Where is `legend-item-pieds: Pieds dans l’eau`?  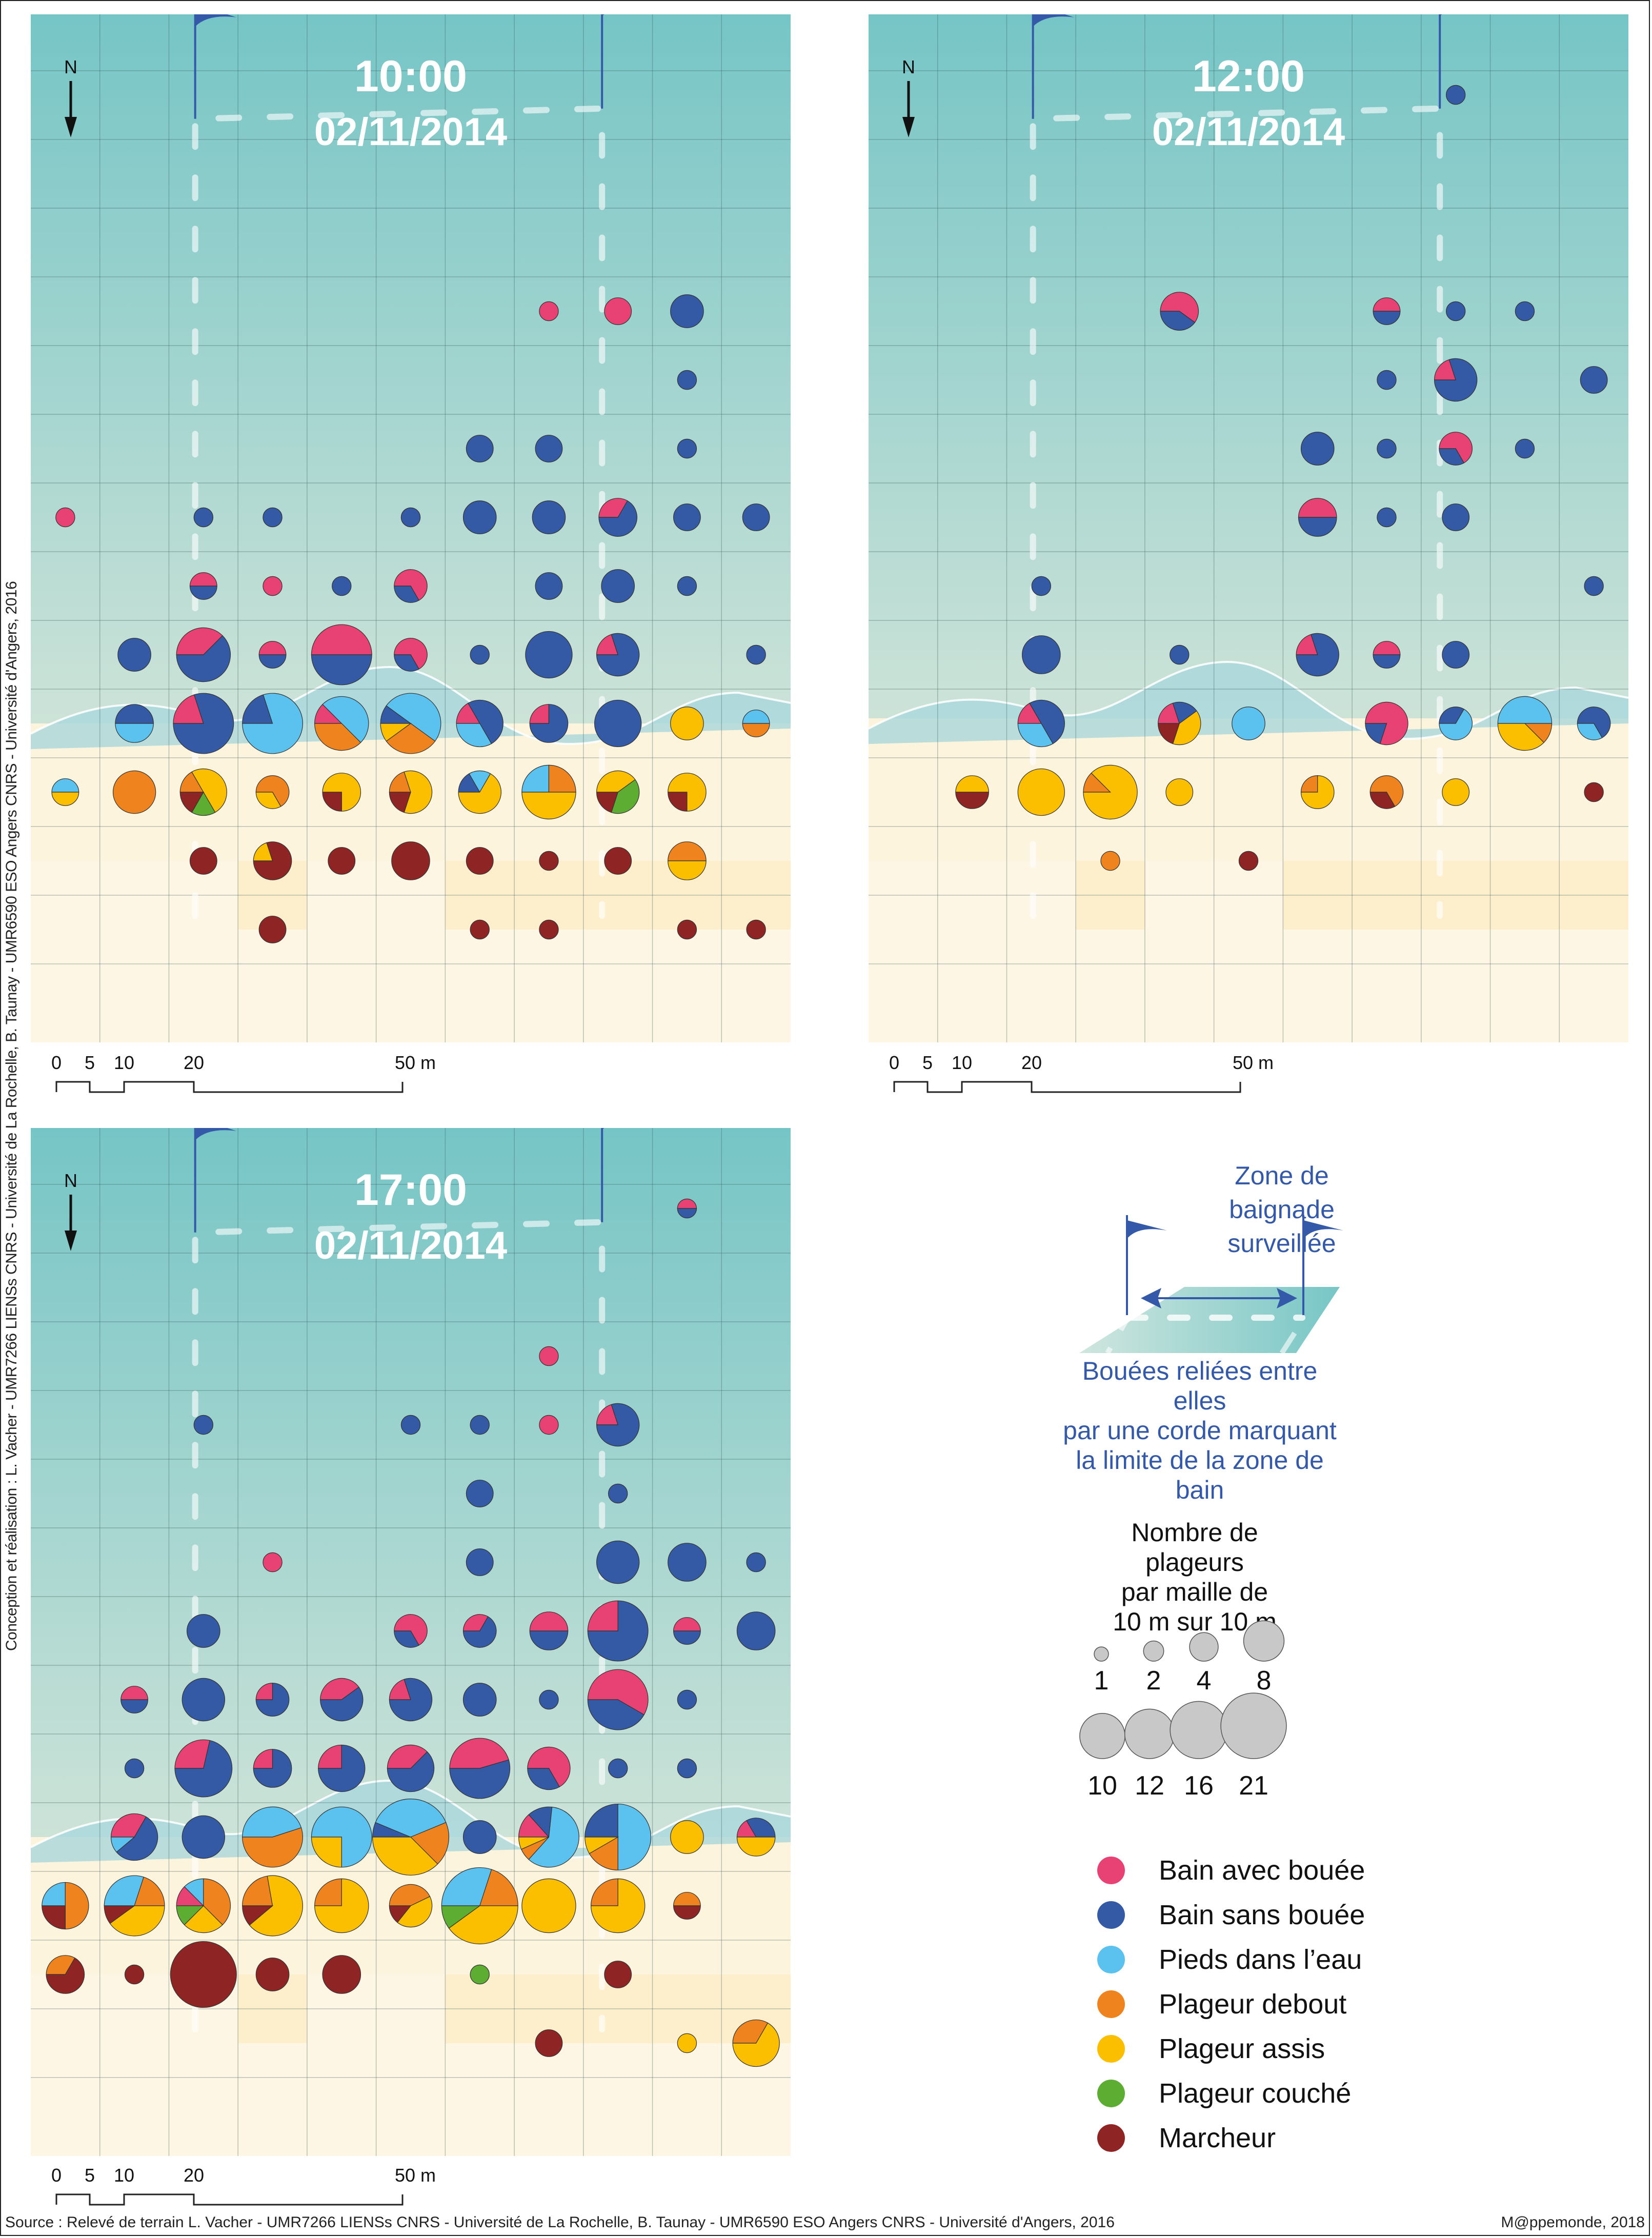 legend-item-pieds: Pieds dans l’eau is located at coordinates (1229, 1959).